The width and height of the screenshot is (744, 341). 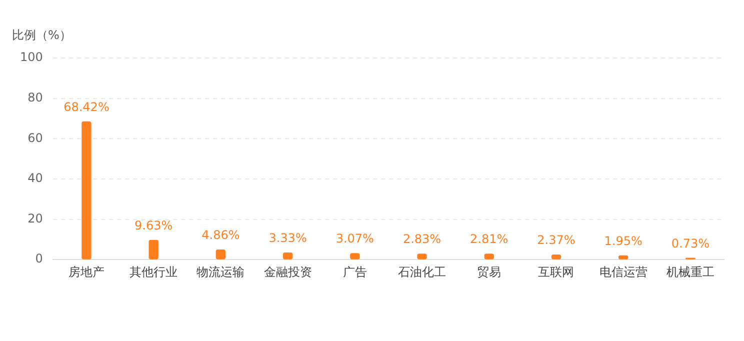 What do you see at coordinates (35, 178) in the screenshot?
I see `y-tick-label: 40` at bounding box center [35, 178].